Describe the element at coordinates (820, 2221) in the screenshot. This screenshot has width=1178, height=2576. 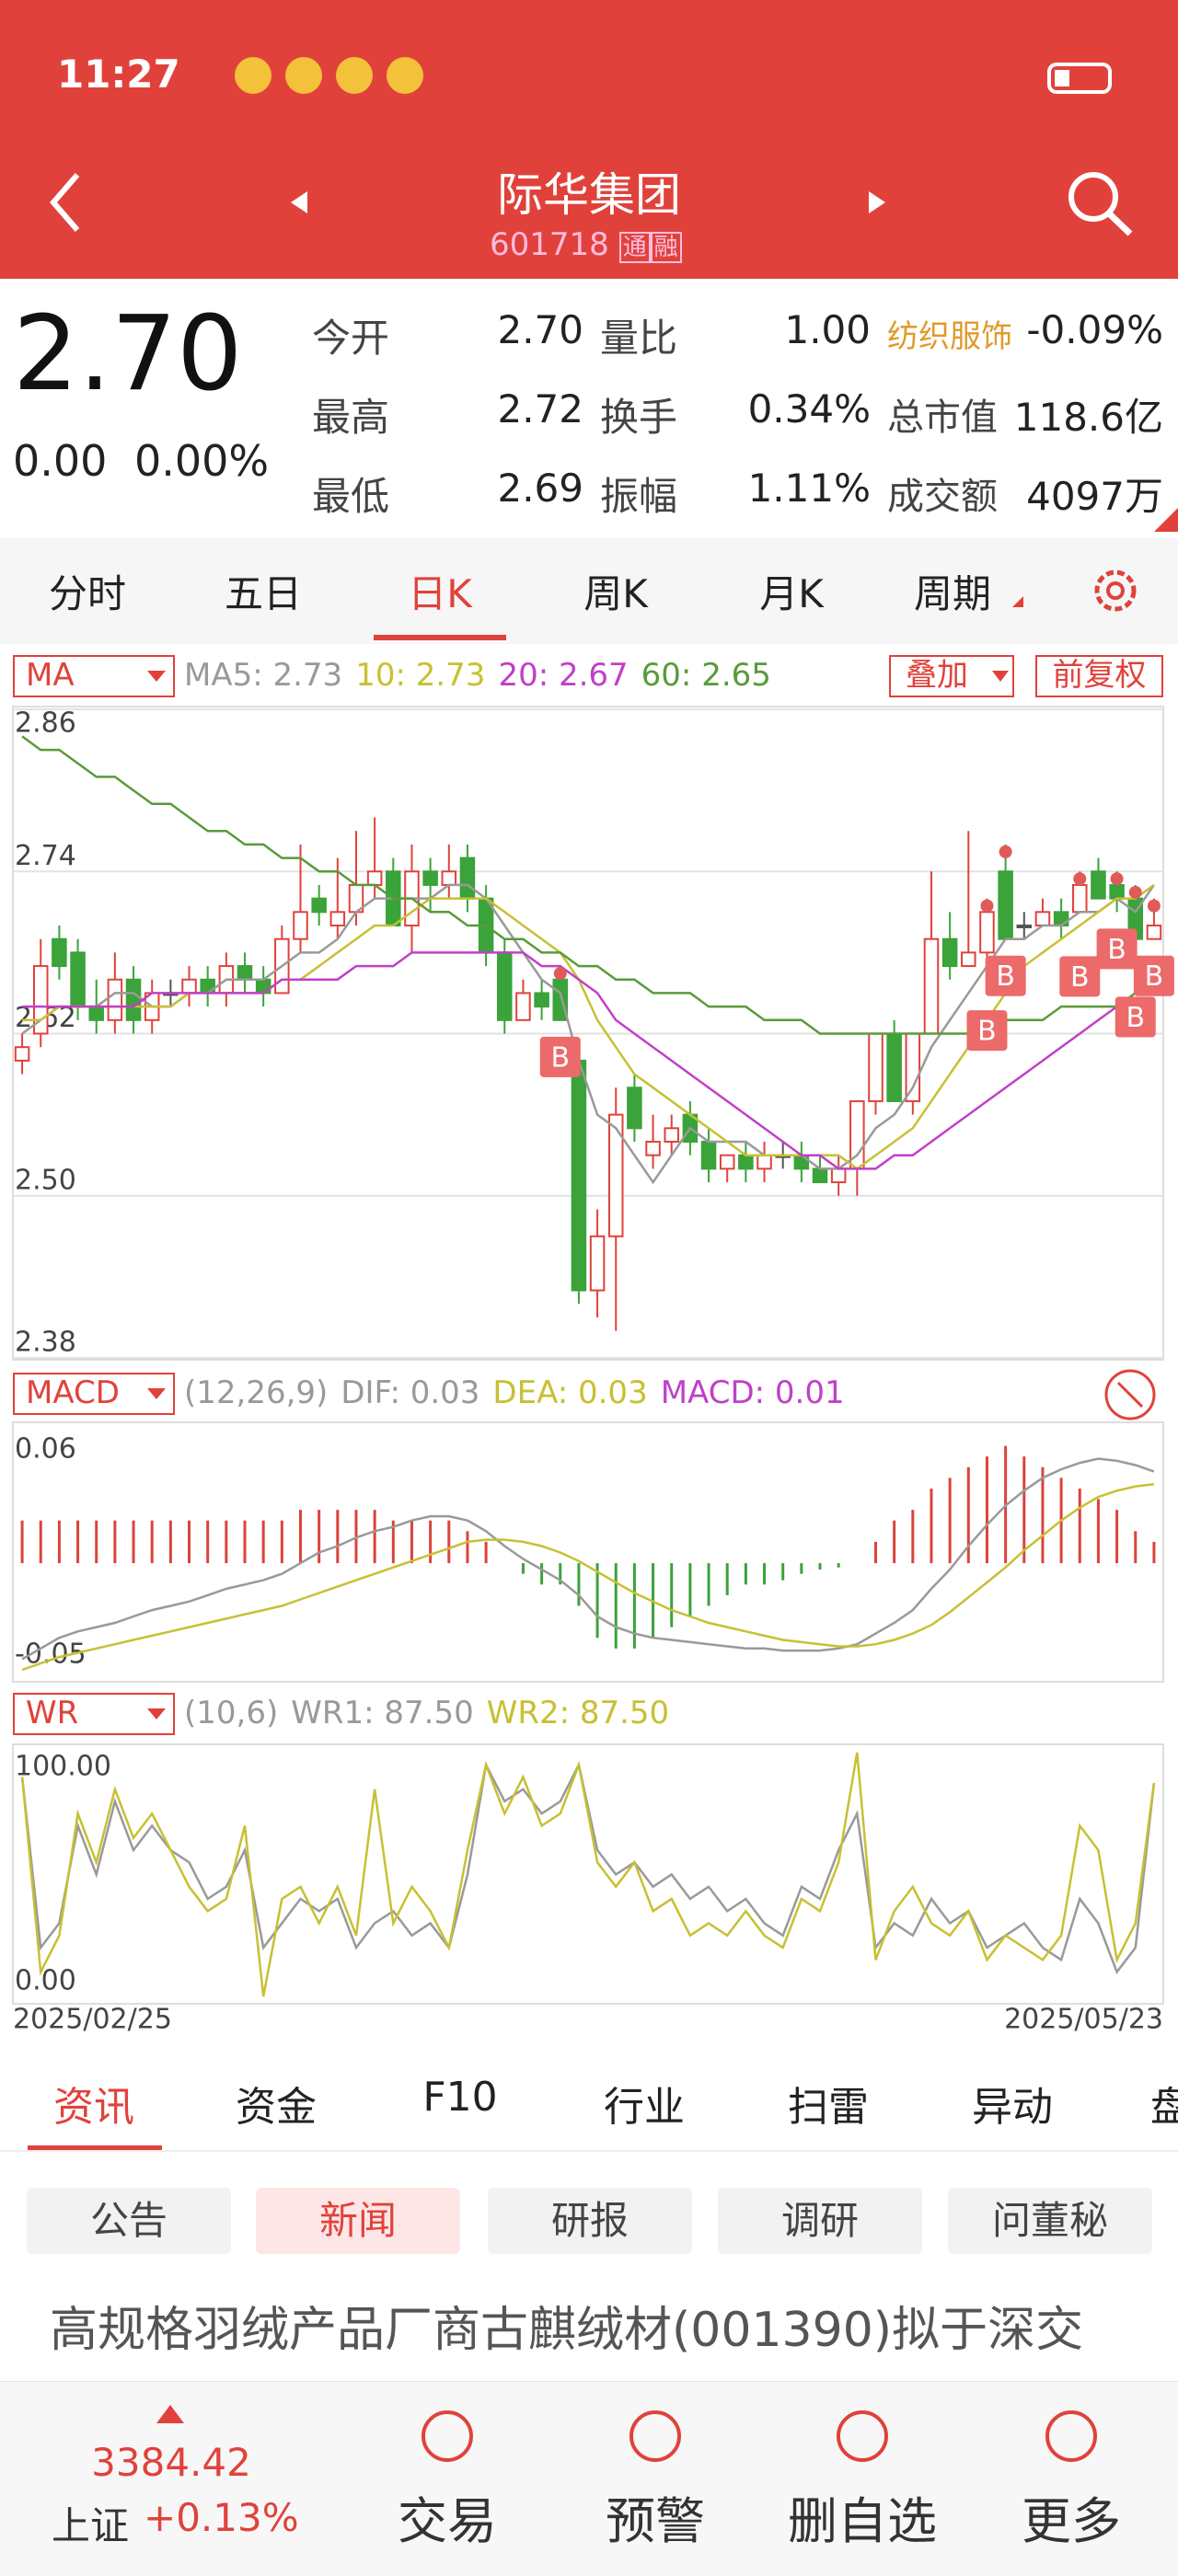
I see `sub-tab: 调研` at that location.